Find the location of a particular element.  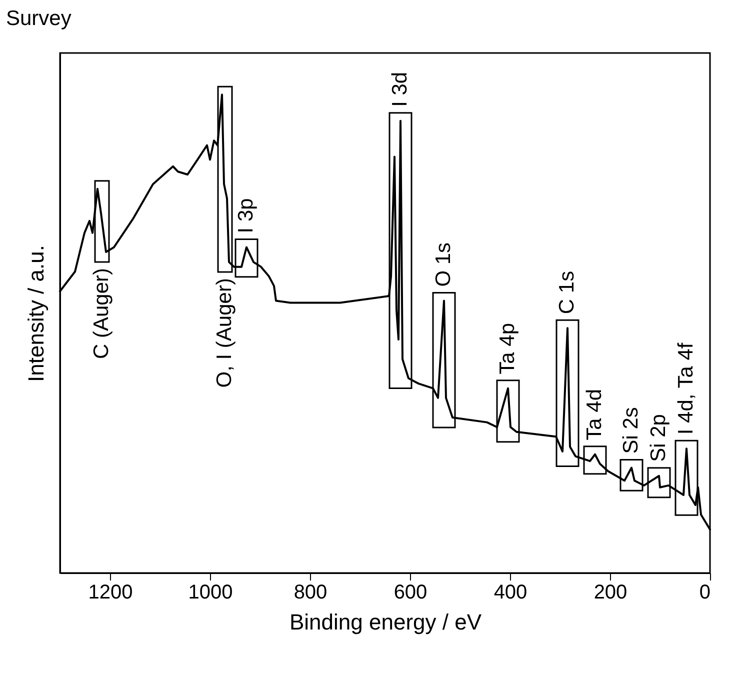

x-tick-label: 600 is located at coordinates (411, 593).